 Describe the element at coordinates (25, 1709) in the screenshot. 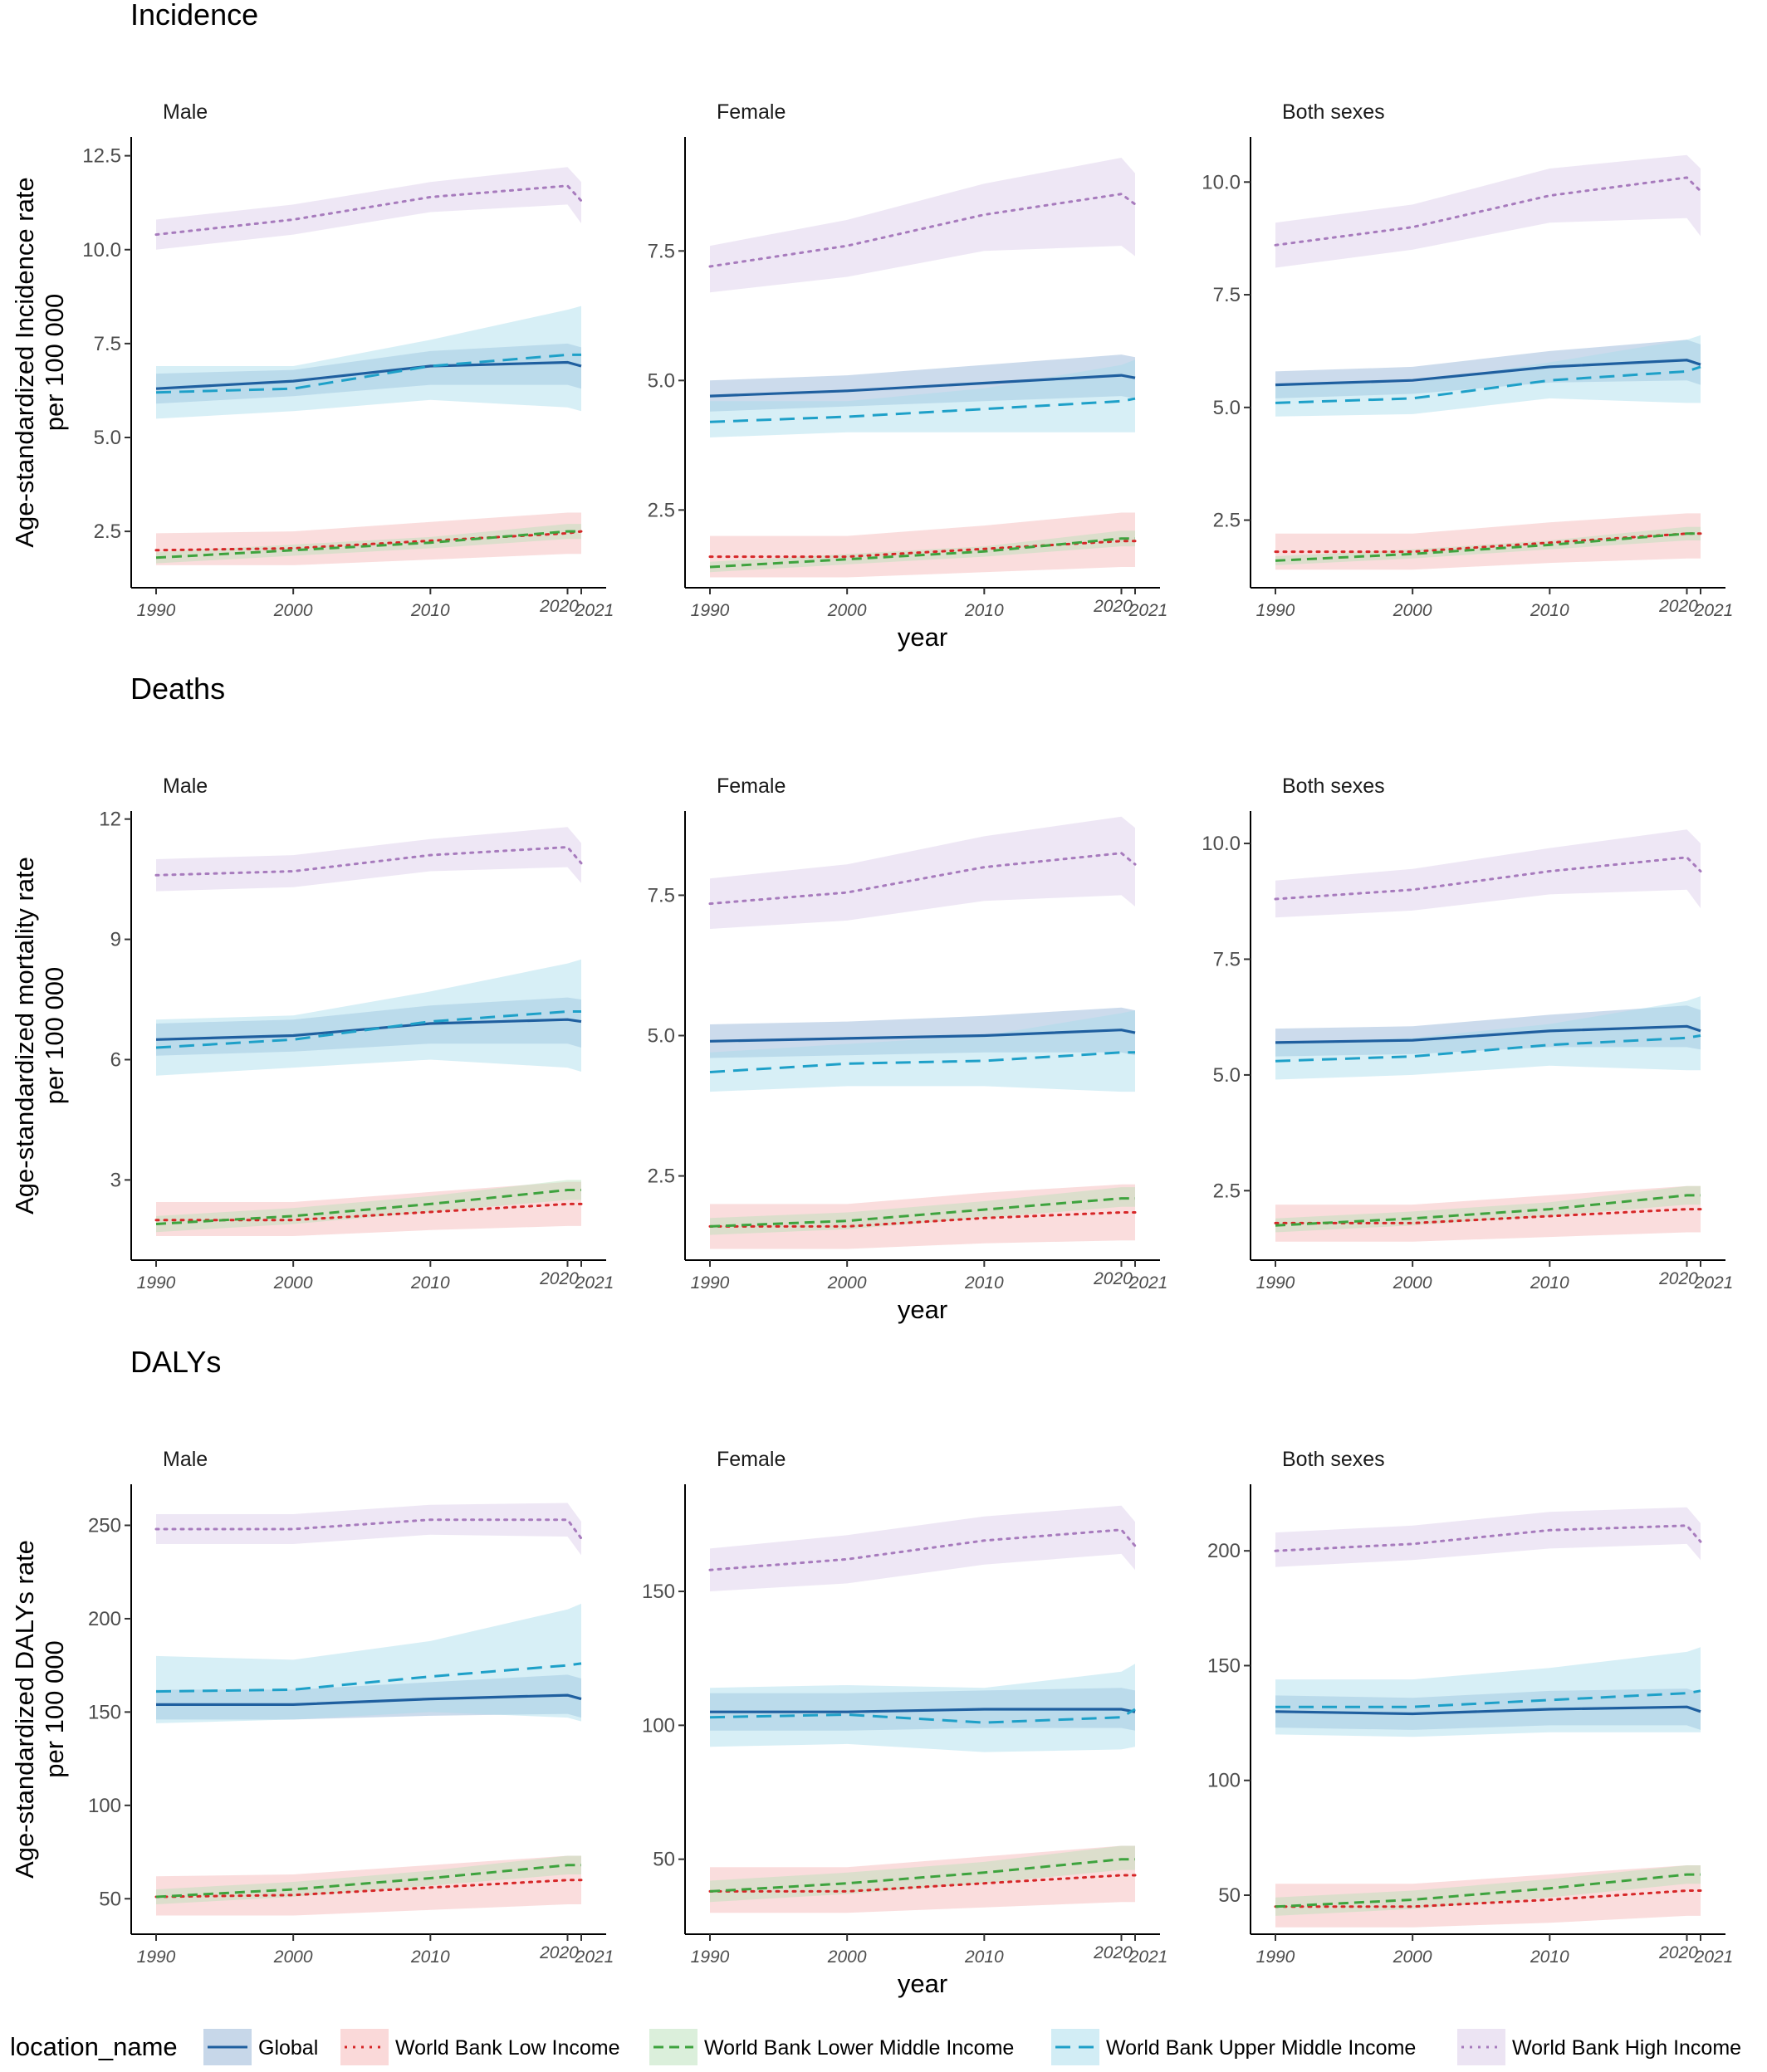

I see `y-axis-label-line: Age-standardized DALYs rate` at that location.